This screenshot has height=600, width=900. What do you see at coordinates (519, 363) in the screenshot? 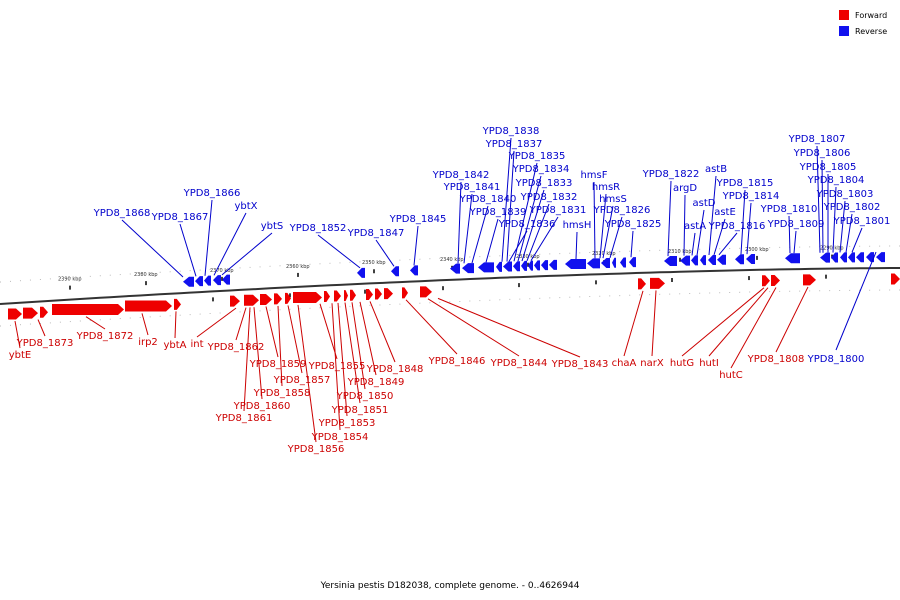
I see `gene-label-forward: YPD8_1844` at bounding box center [519, 363].